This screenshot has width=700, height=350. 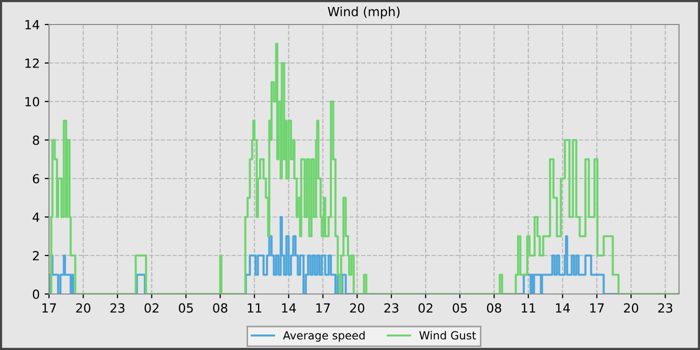 I want to click on y-tick-label: 8, so click(x=36, y=140).